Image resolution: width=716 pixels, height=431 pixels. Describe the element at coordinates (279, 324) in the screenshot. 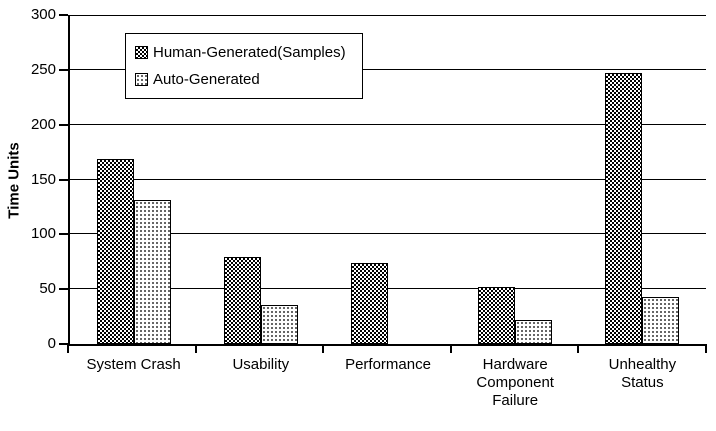

I see `bar-auto-generated-usability` at that location.